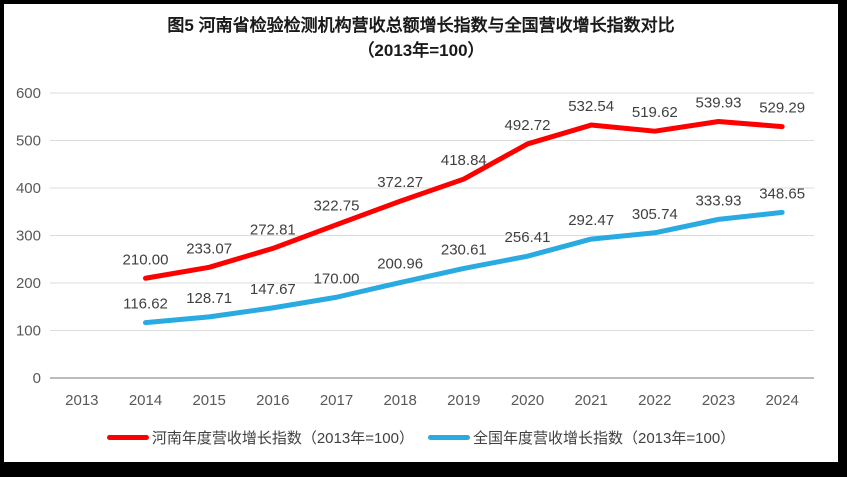 The width and height of the screenshot is (847, 477). Describe the element at coordinates (28, 141) in the screenshot. I see `y-axis-tick-label: 500` at that location.